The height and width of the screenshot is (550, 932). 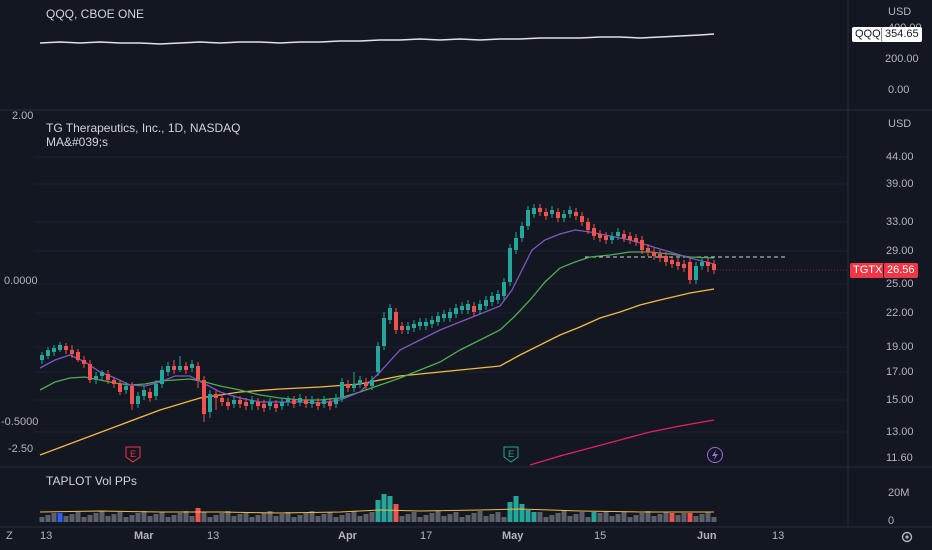 I want to click on y-tick-29: 29.00, so click(x=900, y=251).